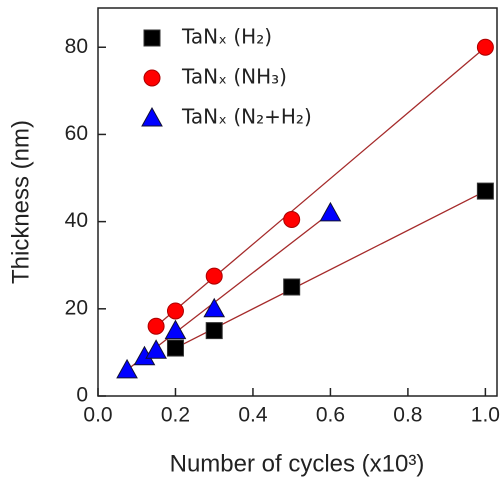 The image size is (500, 492). I want to click on legend-label: TaNₓ (H₂), so click(226, 37).